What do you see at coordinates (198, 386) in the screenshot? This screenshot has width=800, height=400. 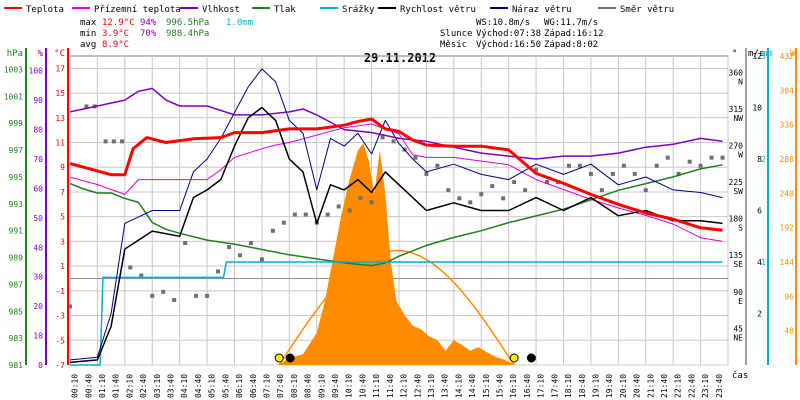 I see `x-tick-label: 04:40` at bounding box center [198, 386].